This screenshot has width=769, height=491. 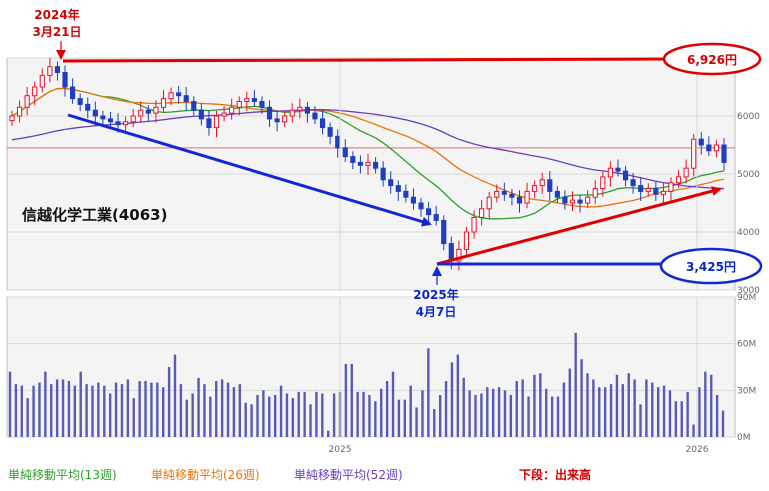 I want to click on high-date-year: 2024年, so click(x=56, y=14).